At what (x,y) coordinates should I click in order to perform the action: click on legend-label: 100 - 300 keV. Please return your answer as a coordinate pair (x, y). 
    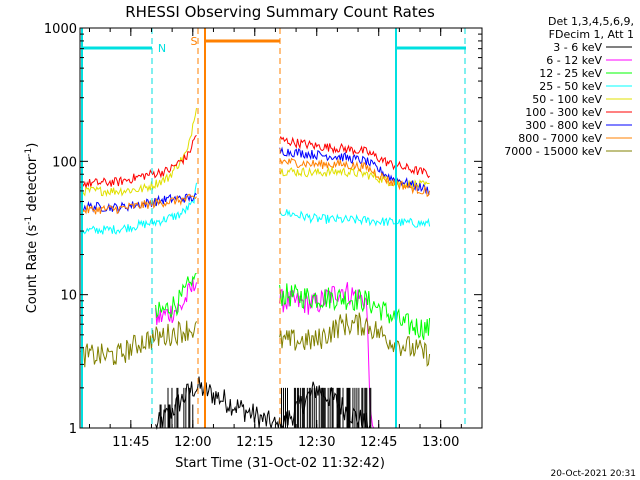
    Looking at the image, I should click on (563, 112).